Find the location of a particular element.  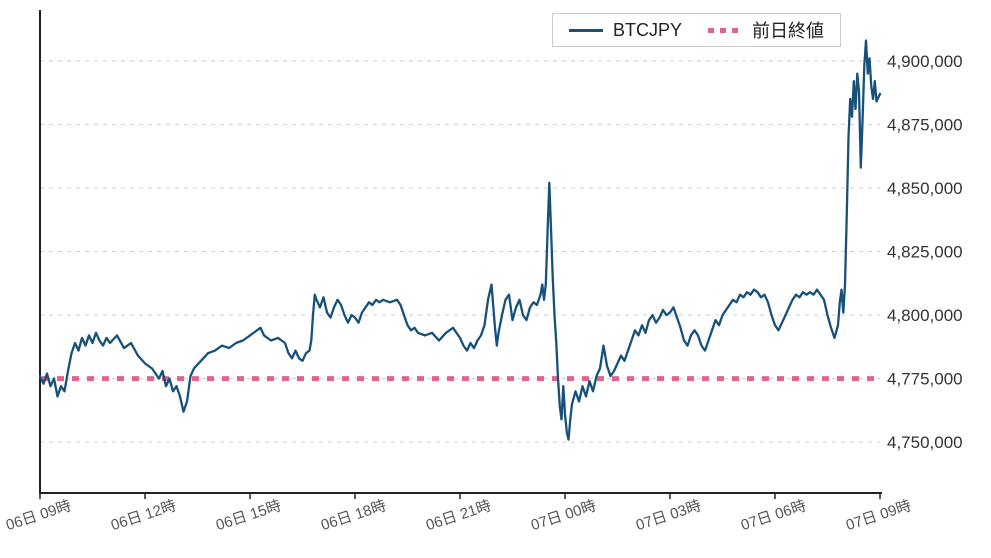

y-tick-label: 4,825,000 is located at coordinates (925, 252).